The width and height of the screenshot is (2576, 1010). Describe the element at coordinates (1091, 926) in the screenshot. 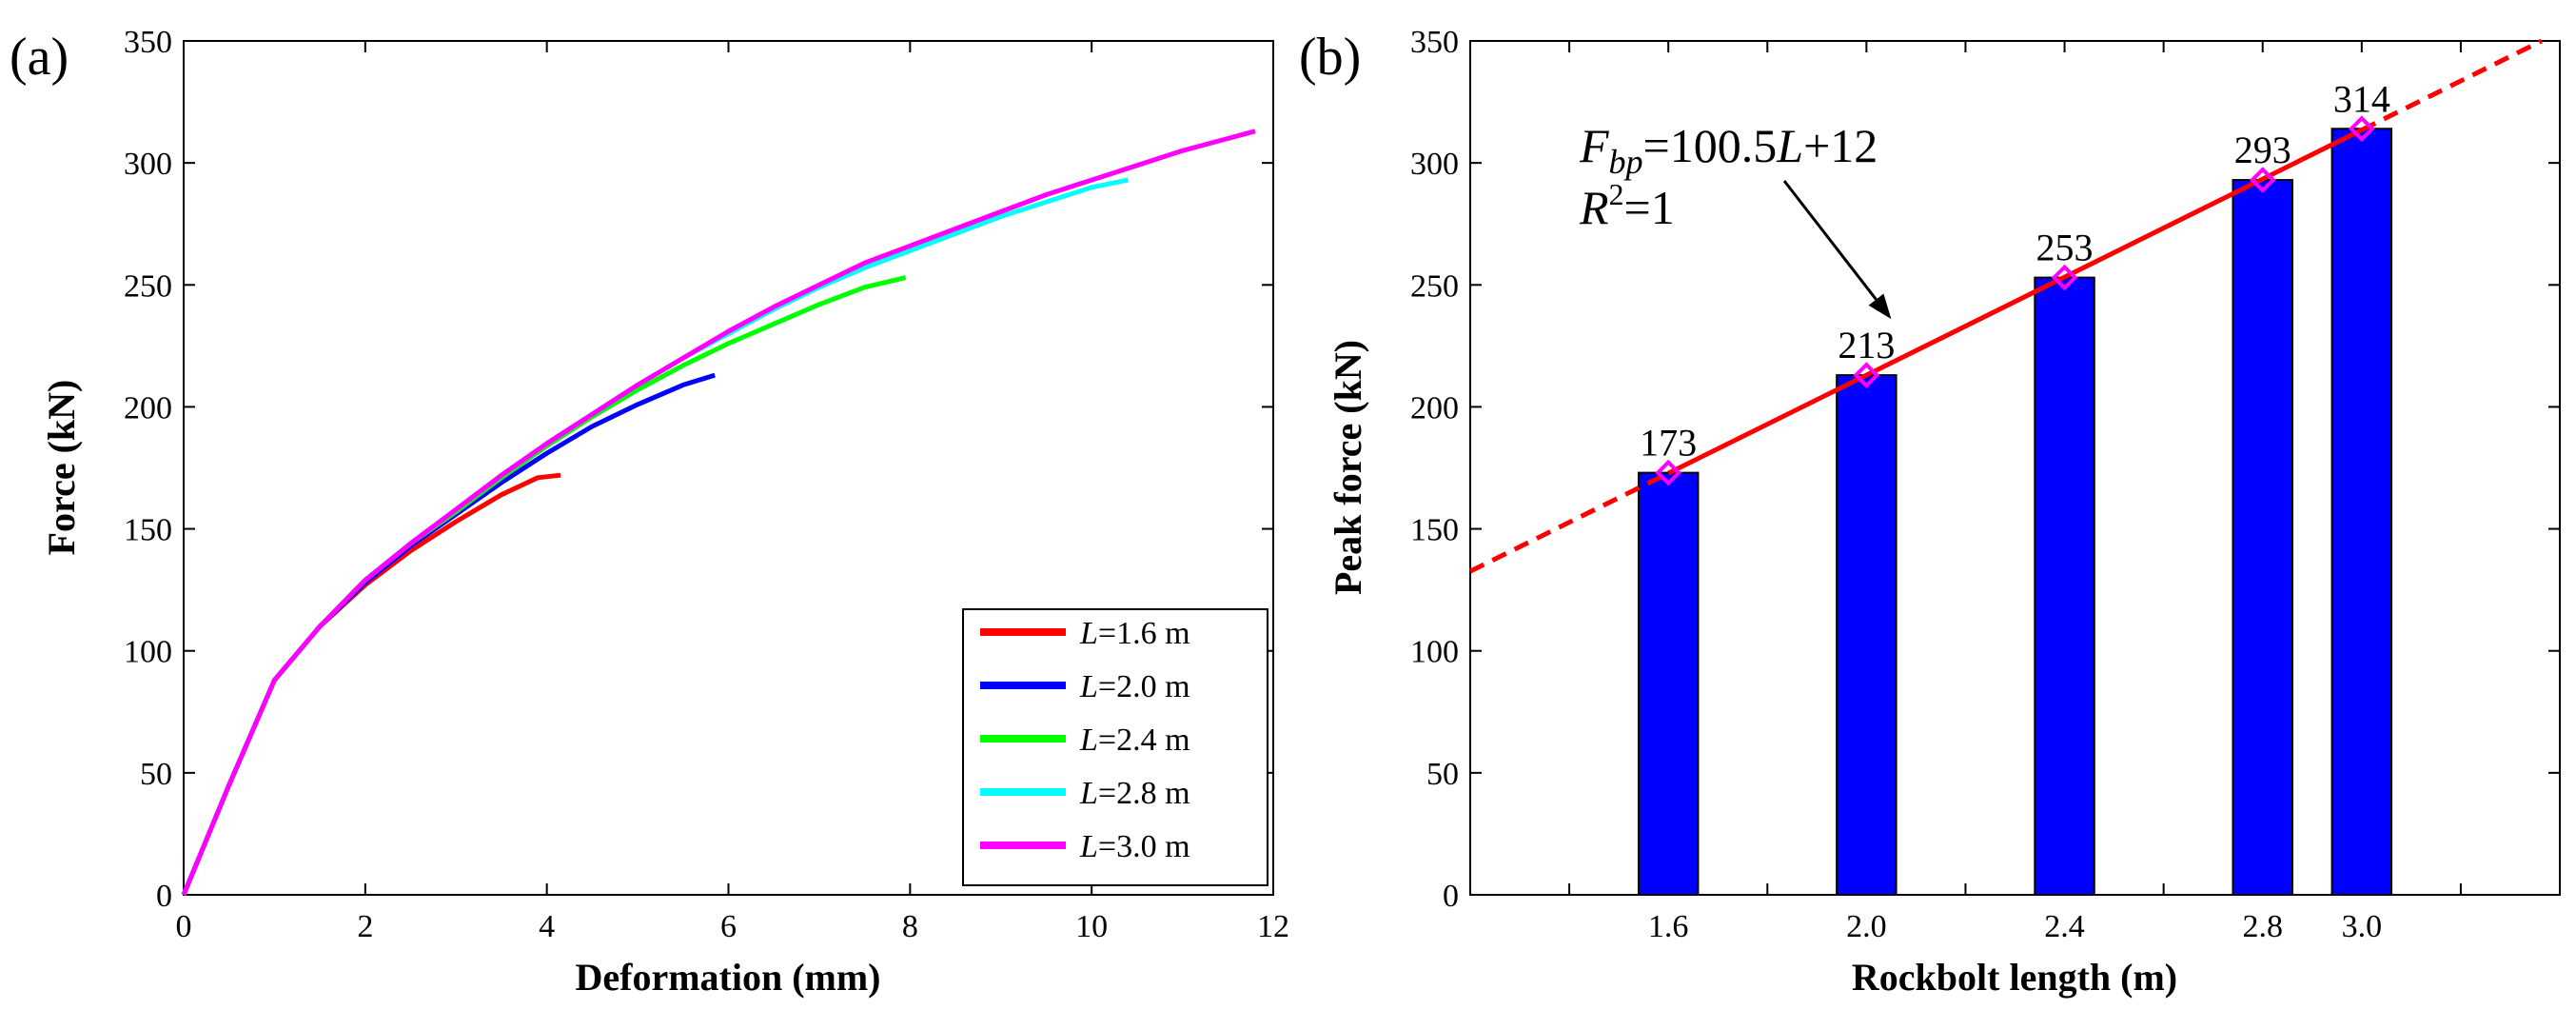

I see `panel-a-x-tick-label: 10` at that location.